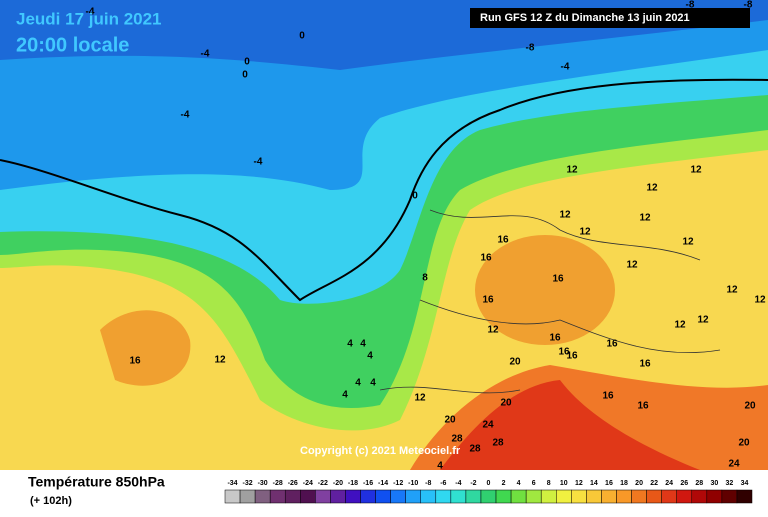 This screenshot has width=768, height=517. What do you see at coordinates (609, 483) in the screenshot?
I see `legend-value: 16` at bounding box center [609, 483].